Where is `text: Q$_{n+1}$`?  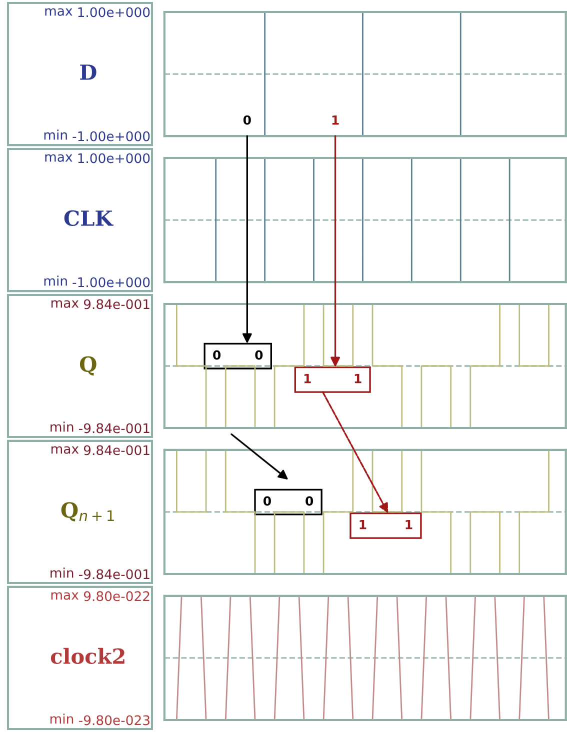 text: Q$_{n+1}$ is located at coordinates (87, 512).